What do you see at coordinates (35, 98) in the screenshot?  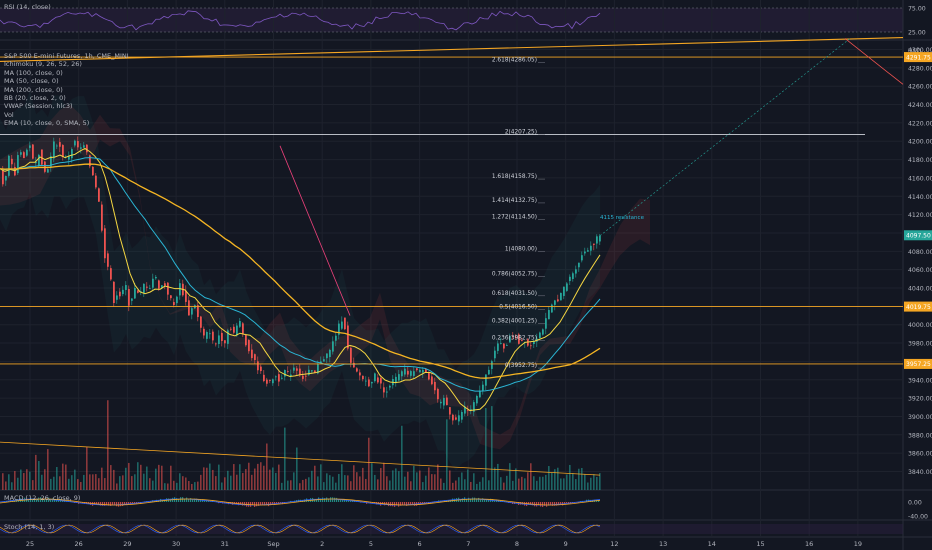 I see `legend-indicator: BB (20, close, 2, 0)` at bounding box center [35, 98].